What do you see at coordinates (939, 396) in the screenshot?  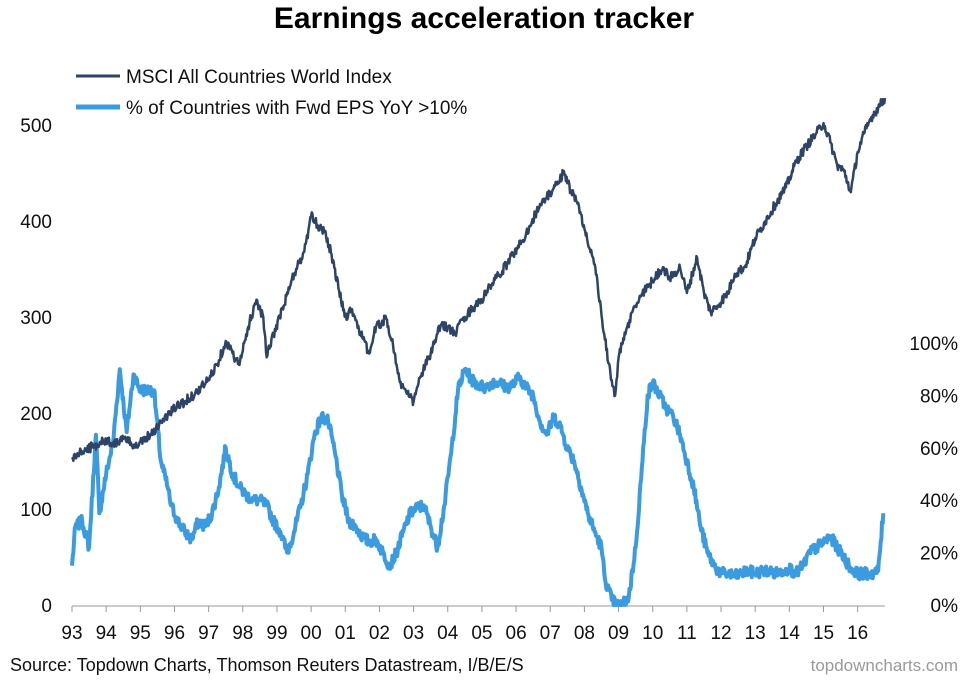 I see `y-right-tick-label: 80%` at bounding box center [939, 396].